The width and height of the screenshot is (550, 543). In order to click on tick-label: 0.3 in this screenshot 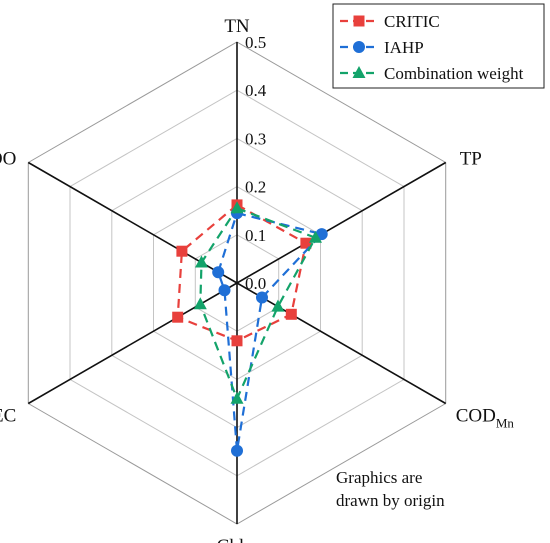, I will do `click(255, 138)`.